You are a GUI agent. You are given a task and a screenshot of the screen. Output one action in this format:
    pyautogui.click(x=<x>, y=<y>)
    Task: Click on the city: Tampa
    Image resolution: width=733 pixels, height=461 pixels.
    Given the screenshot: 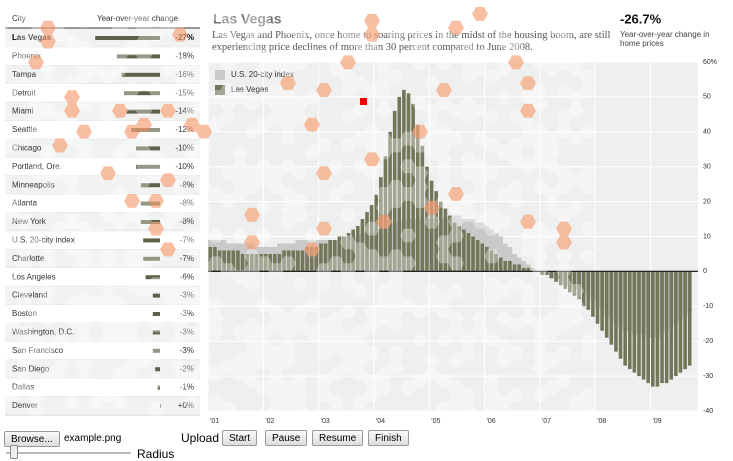 What is the action you would take?
    pyautogui.click(x=24, y=74)
    